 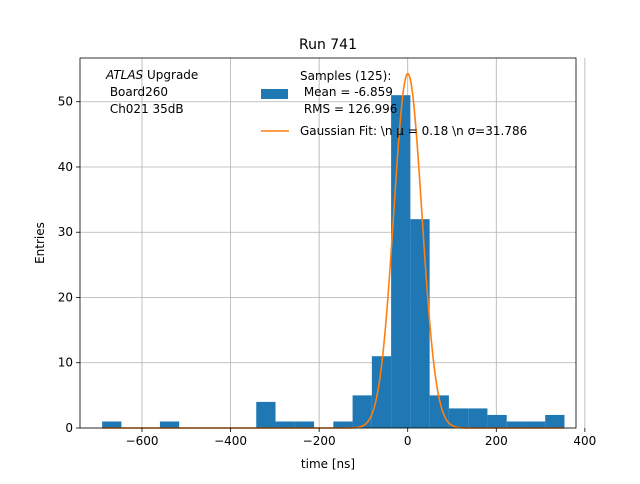 What do you see at coordinates (230, 441) in the screenshot?
I see `x-tick-label: −400` at bounding box center [230, 441].